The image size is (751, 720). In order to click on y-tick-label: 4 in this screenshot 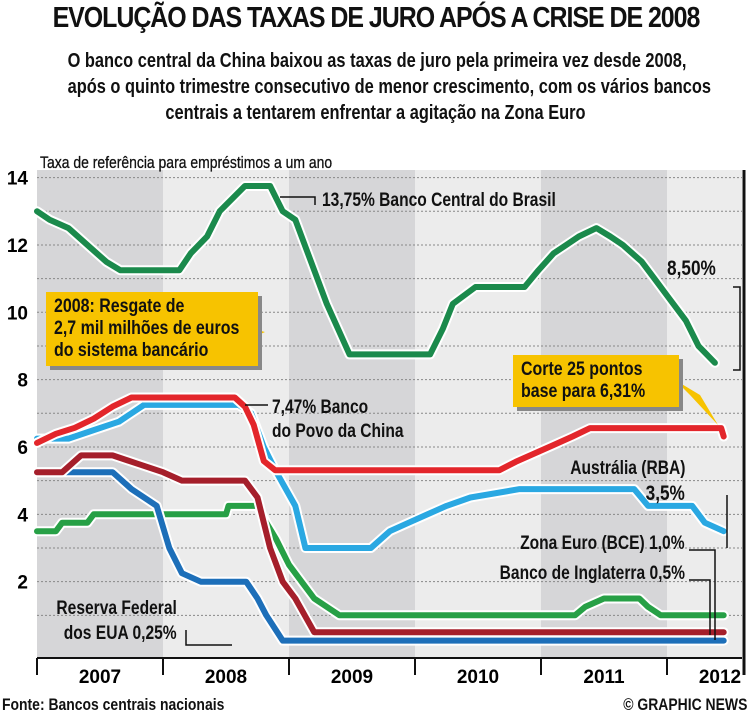, I will do `click(22, 515)`.